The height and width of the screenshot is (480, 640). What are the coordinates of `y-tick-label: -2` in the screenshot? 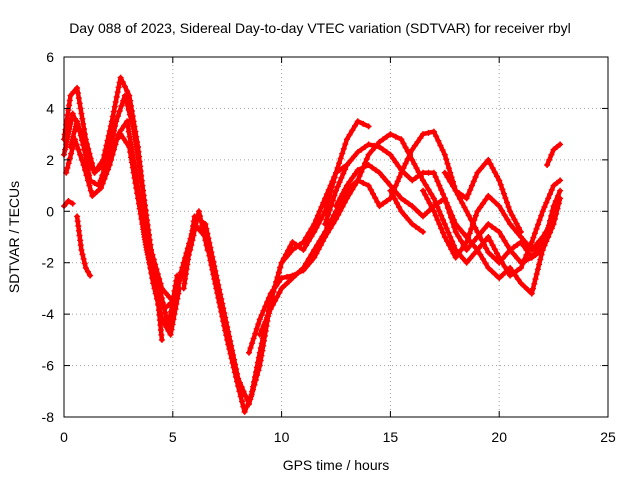 It's located at (48, 263).